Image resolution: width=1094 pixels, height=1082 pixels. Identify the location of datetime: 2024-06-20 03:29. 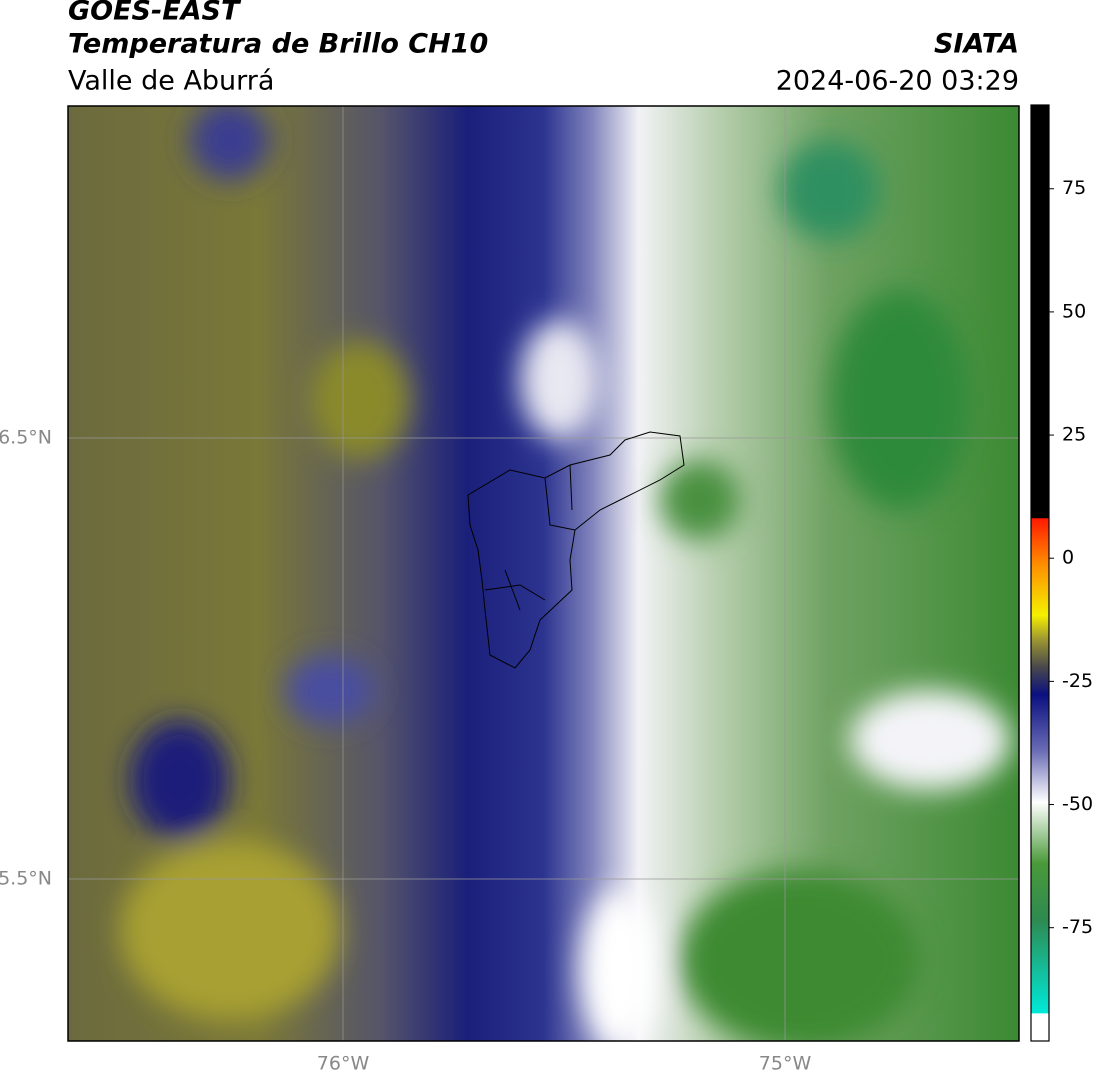
(897, 81).